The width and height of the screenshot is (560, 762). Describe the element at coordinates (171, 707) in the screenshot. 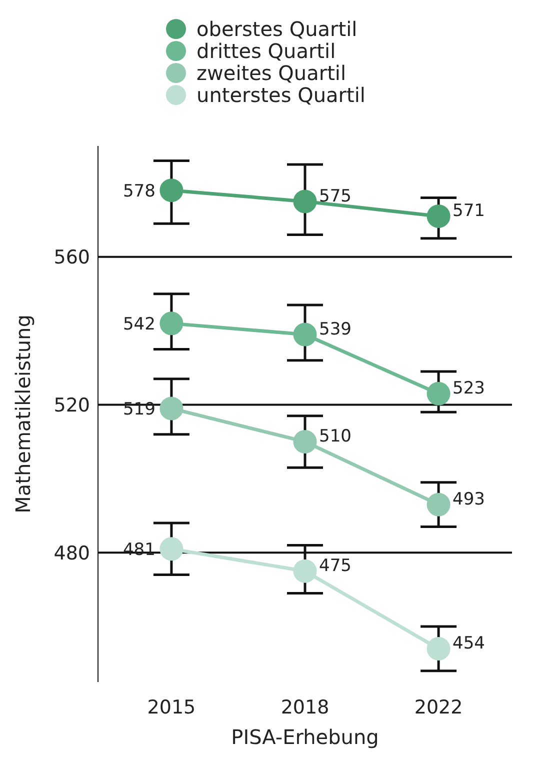

I see `x-tick-label: 2015` at that location.